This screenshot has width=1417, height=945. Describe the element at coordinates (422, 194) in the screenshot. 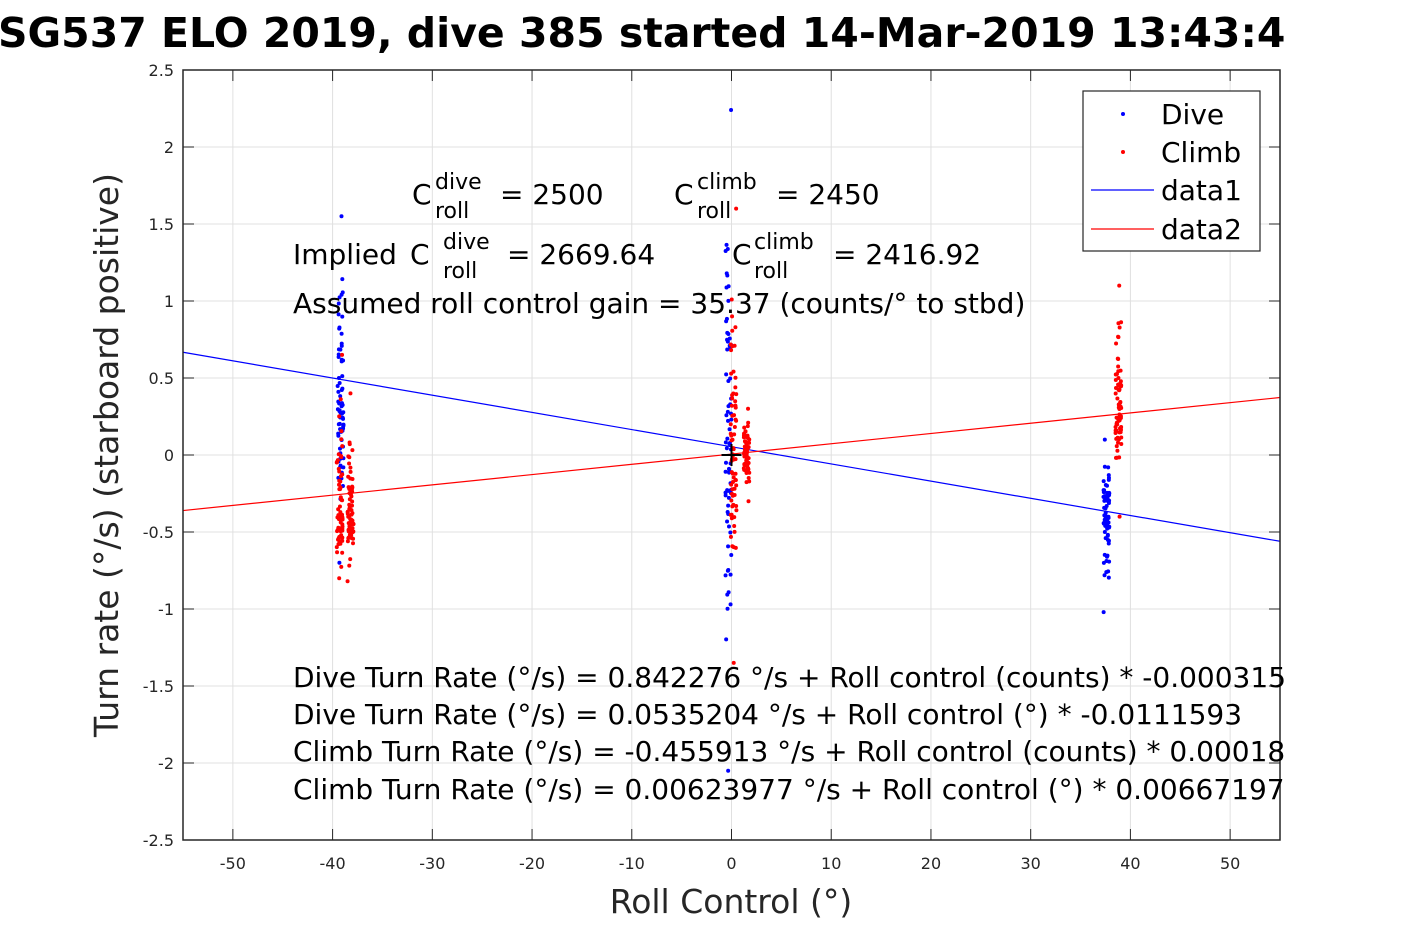

I see `c-roll-dive-symbol: C` at that location.